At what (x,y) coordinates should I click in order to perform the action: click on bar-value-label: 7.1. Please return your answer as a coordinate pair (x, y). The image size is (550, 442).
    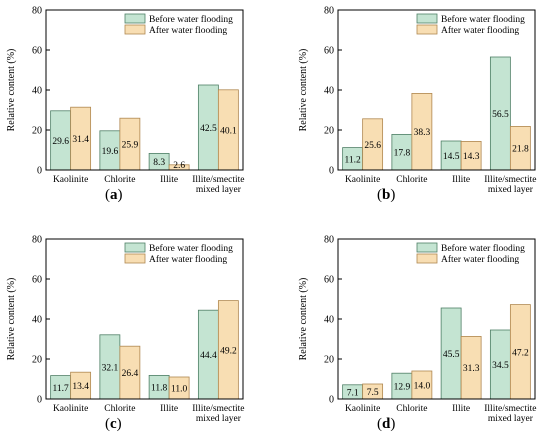
    Looking at the image, I should click on (353, 393).